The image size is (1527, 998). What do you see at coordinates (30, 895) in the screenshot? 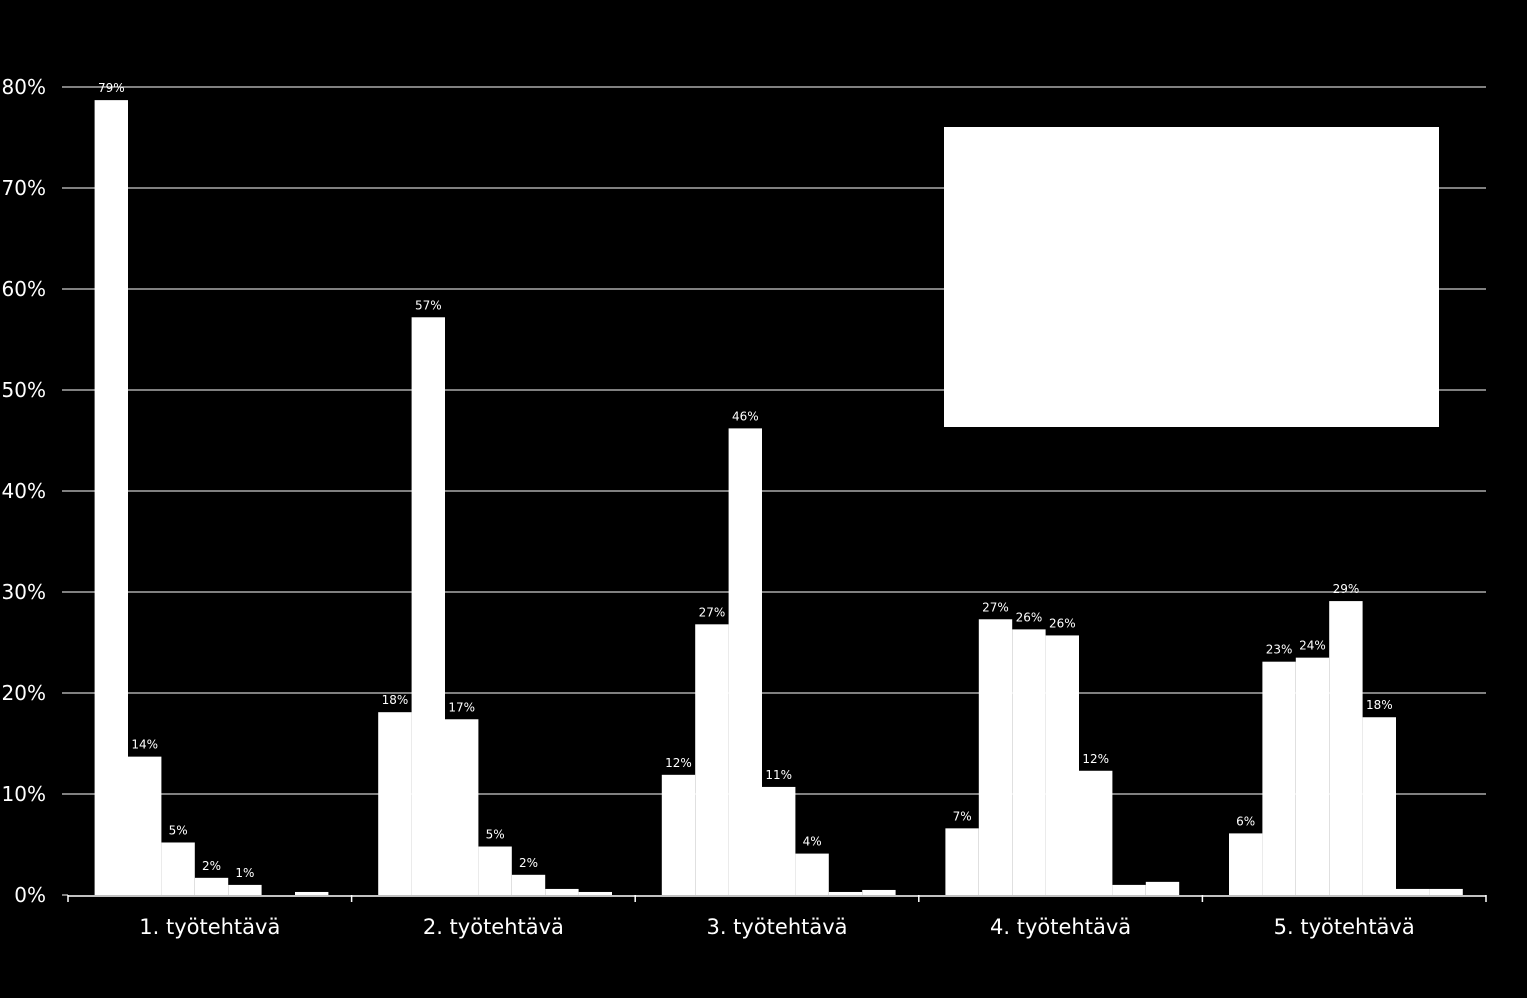
I see `y-tick-label: 0%` at bounding box center [30, 895].